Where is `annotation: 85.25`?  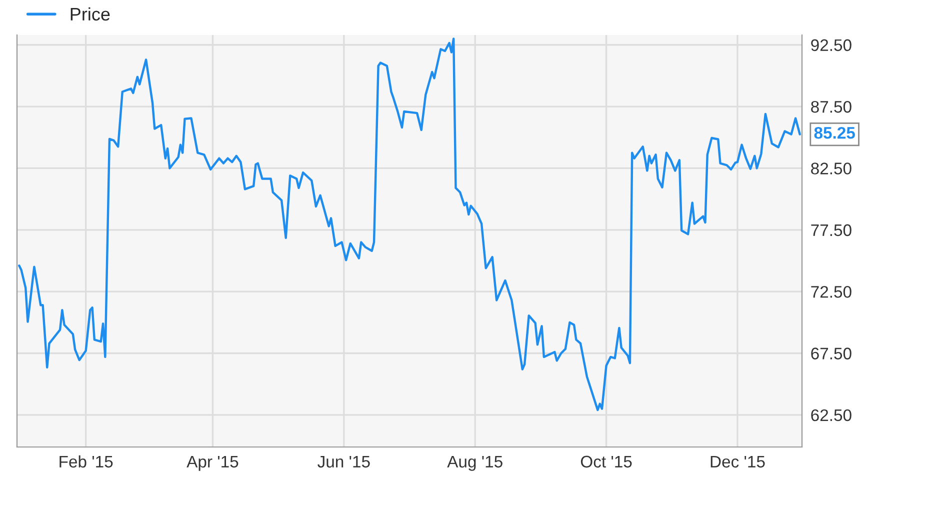
annotation: 85.25 is located at coordinates (834, 132).